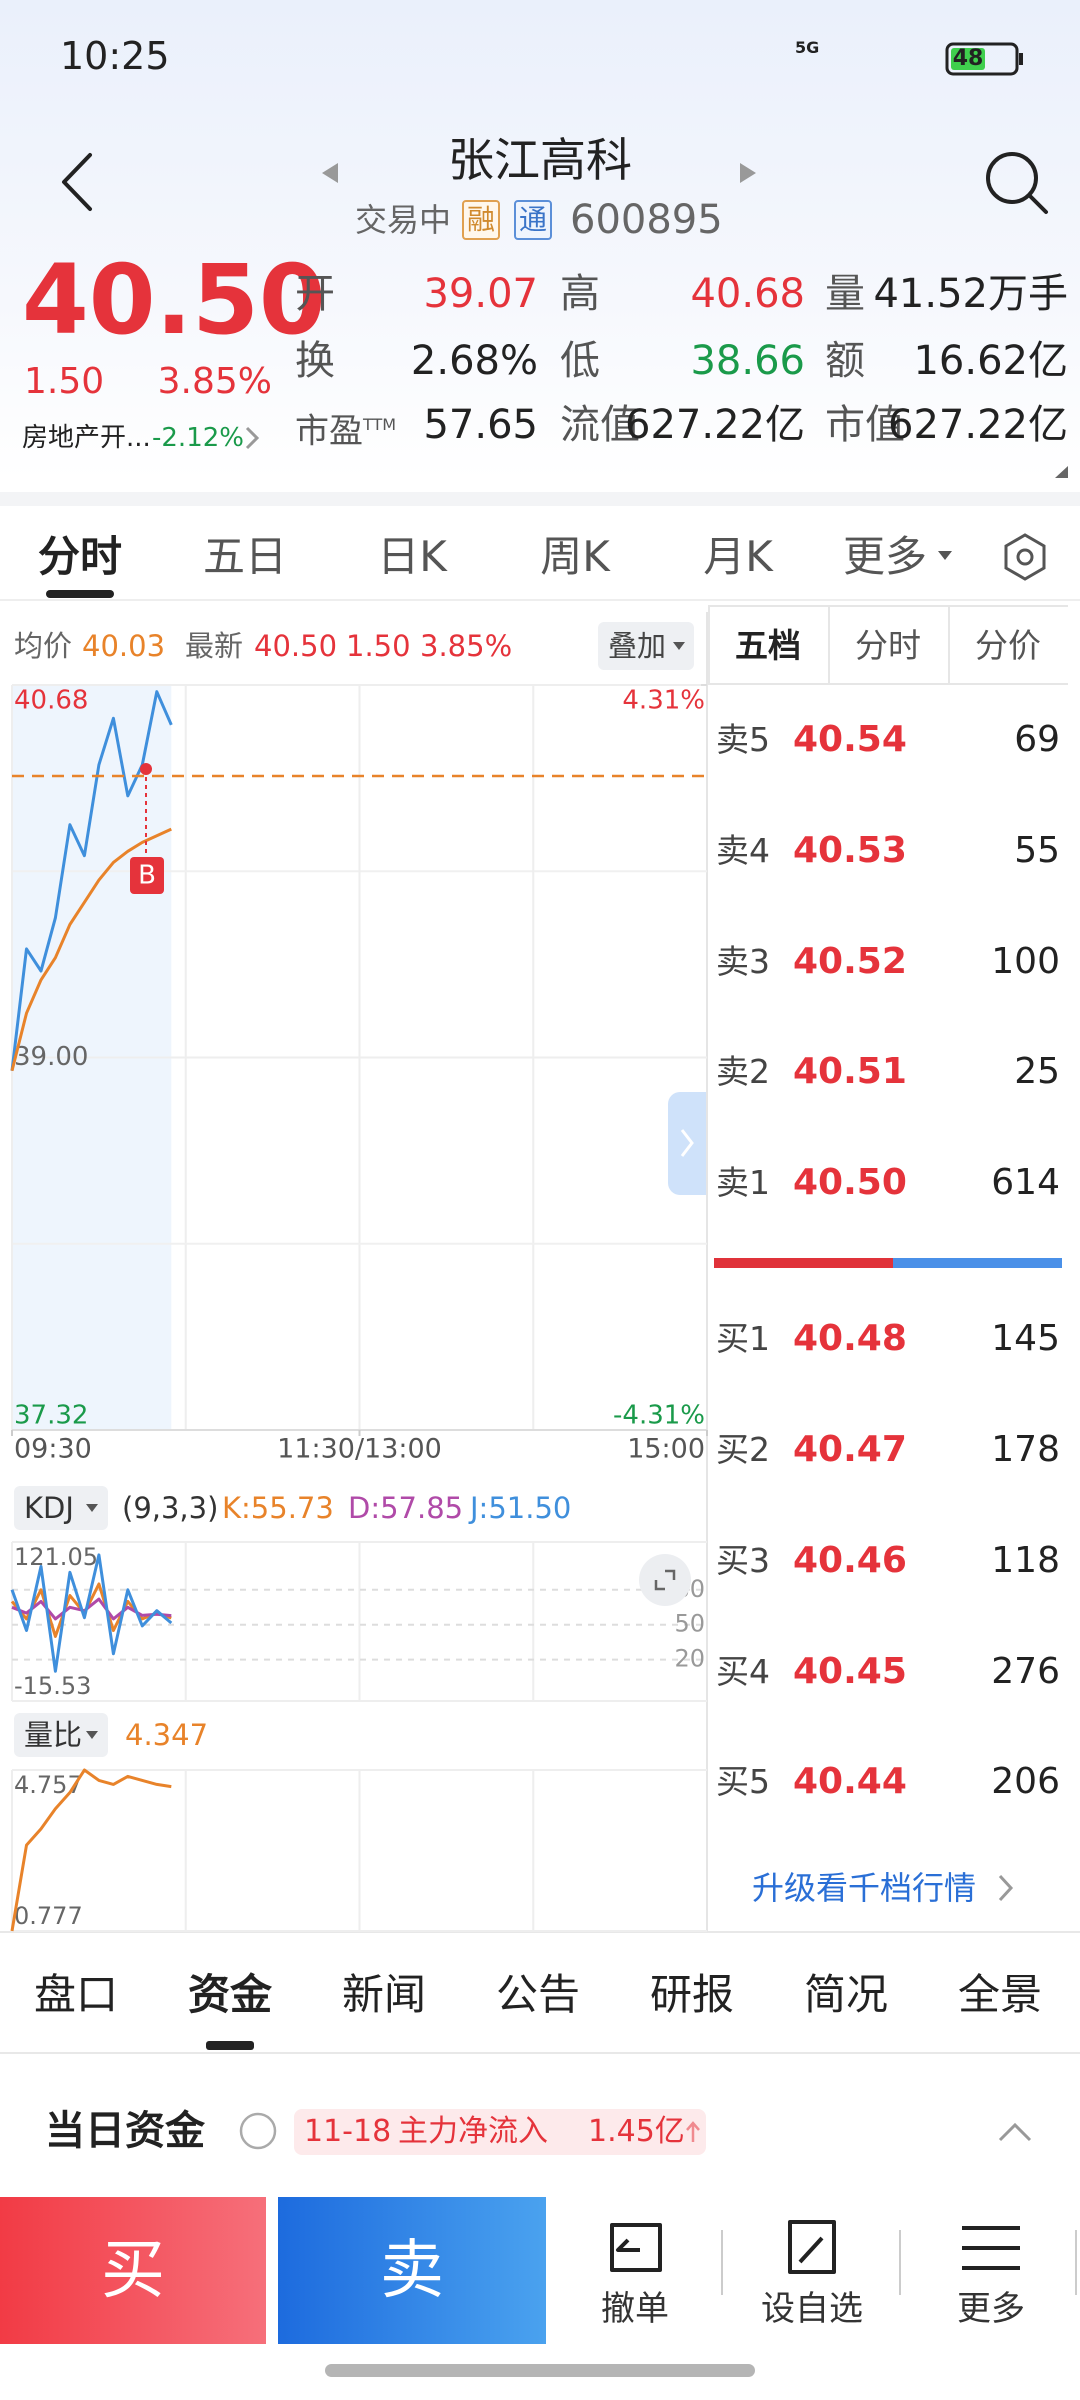 The image size is (1080, 2400). Describe the element at coordinates (1061, 472) in the screenshot. I see `expand-corner` at that location.